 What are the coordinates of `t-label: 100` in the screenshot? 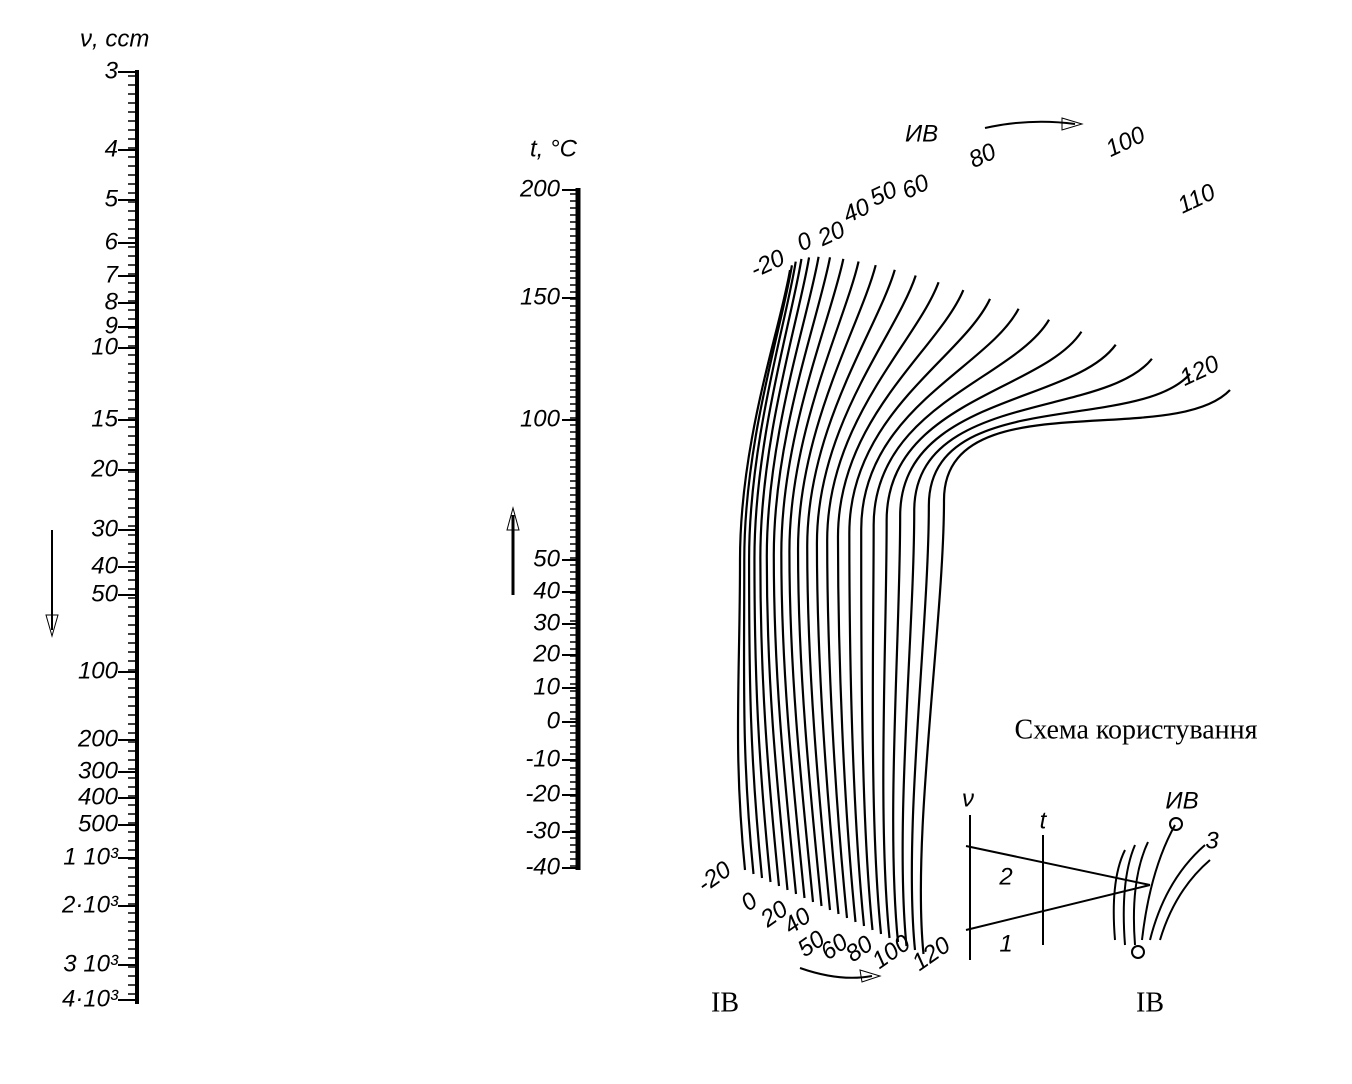 It's located at (540, 418).